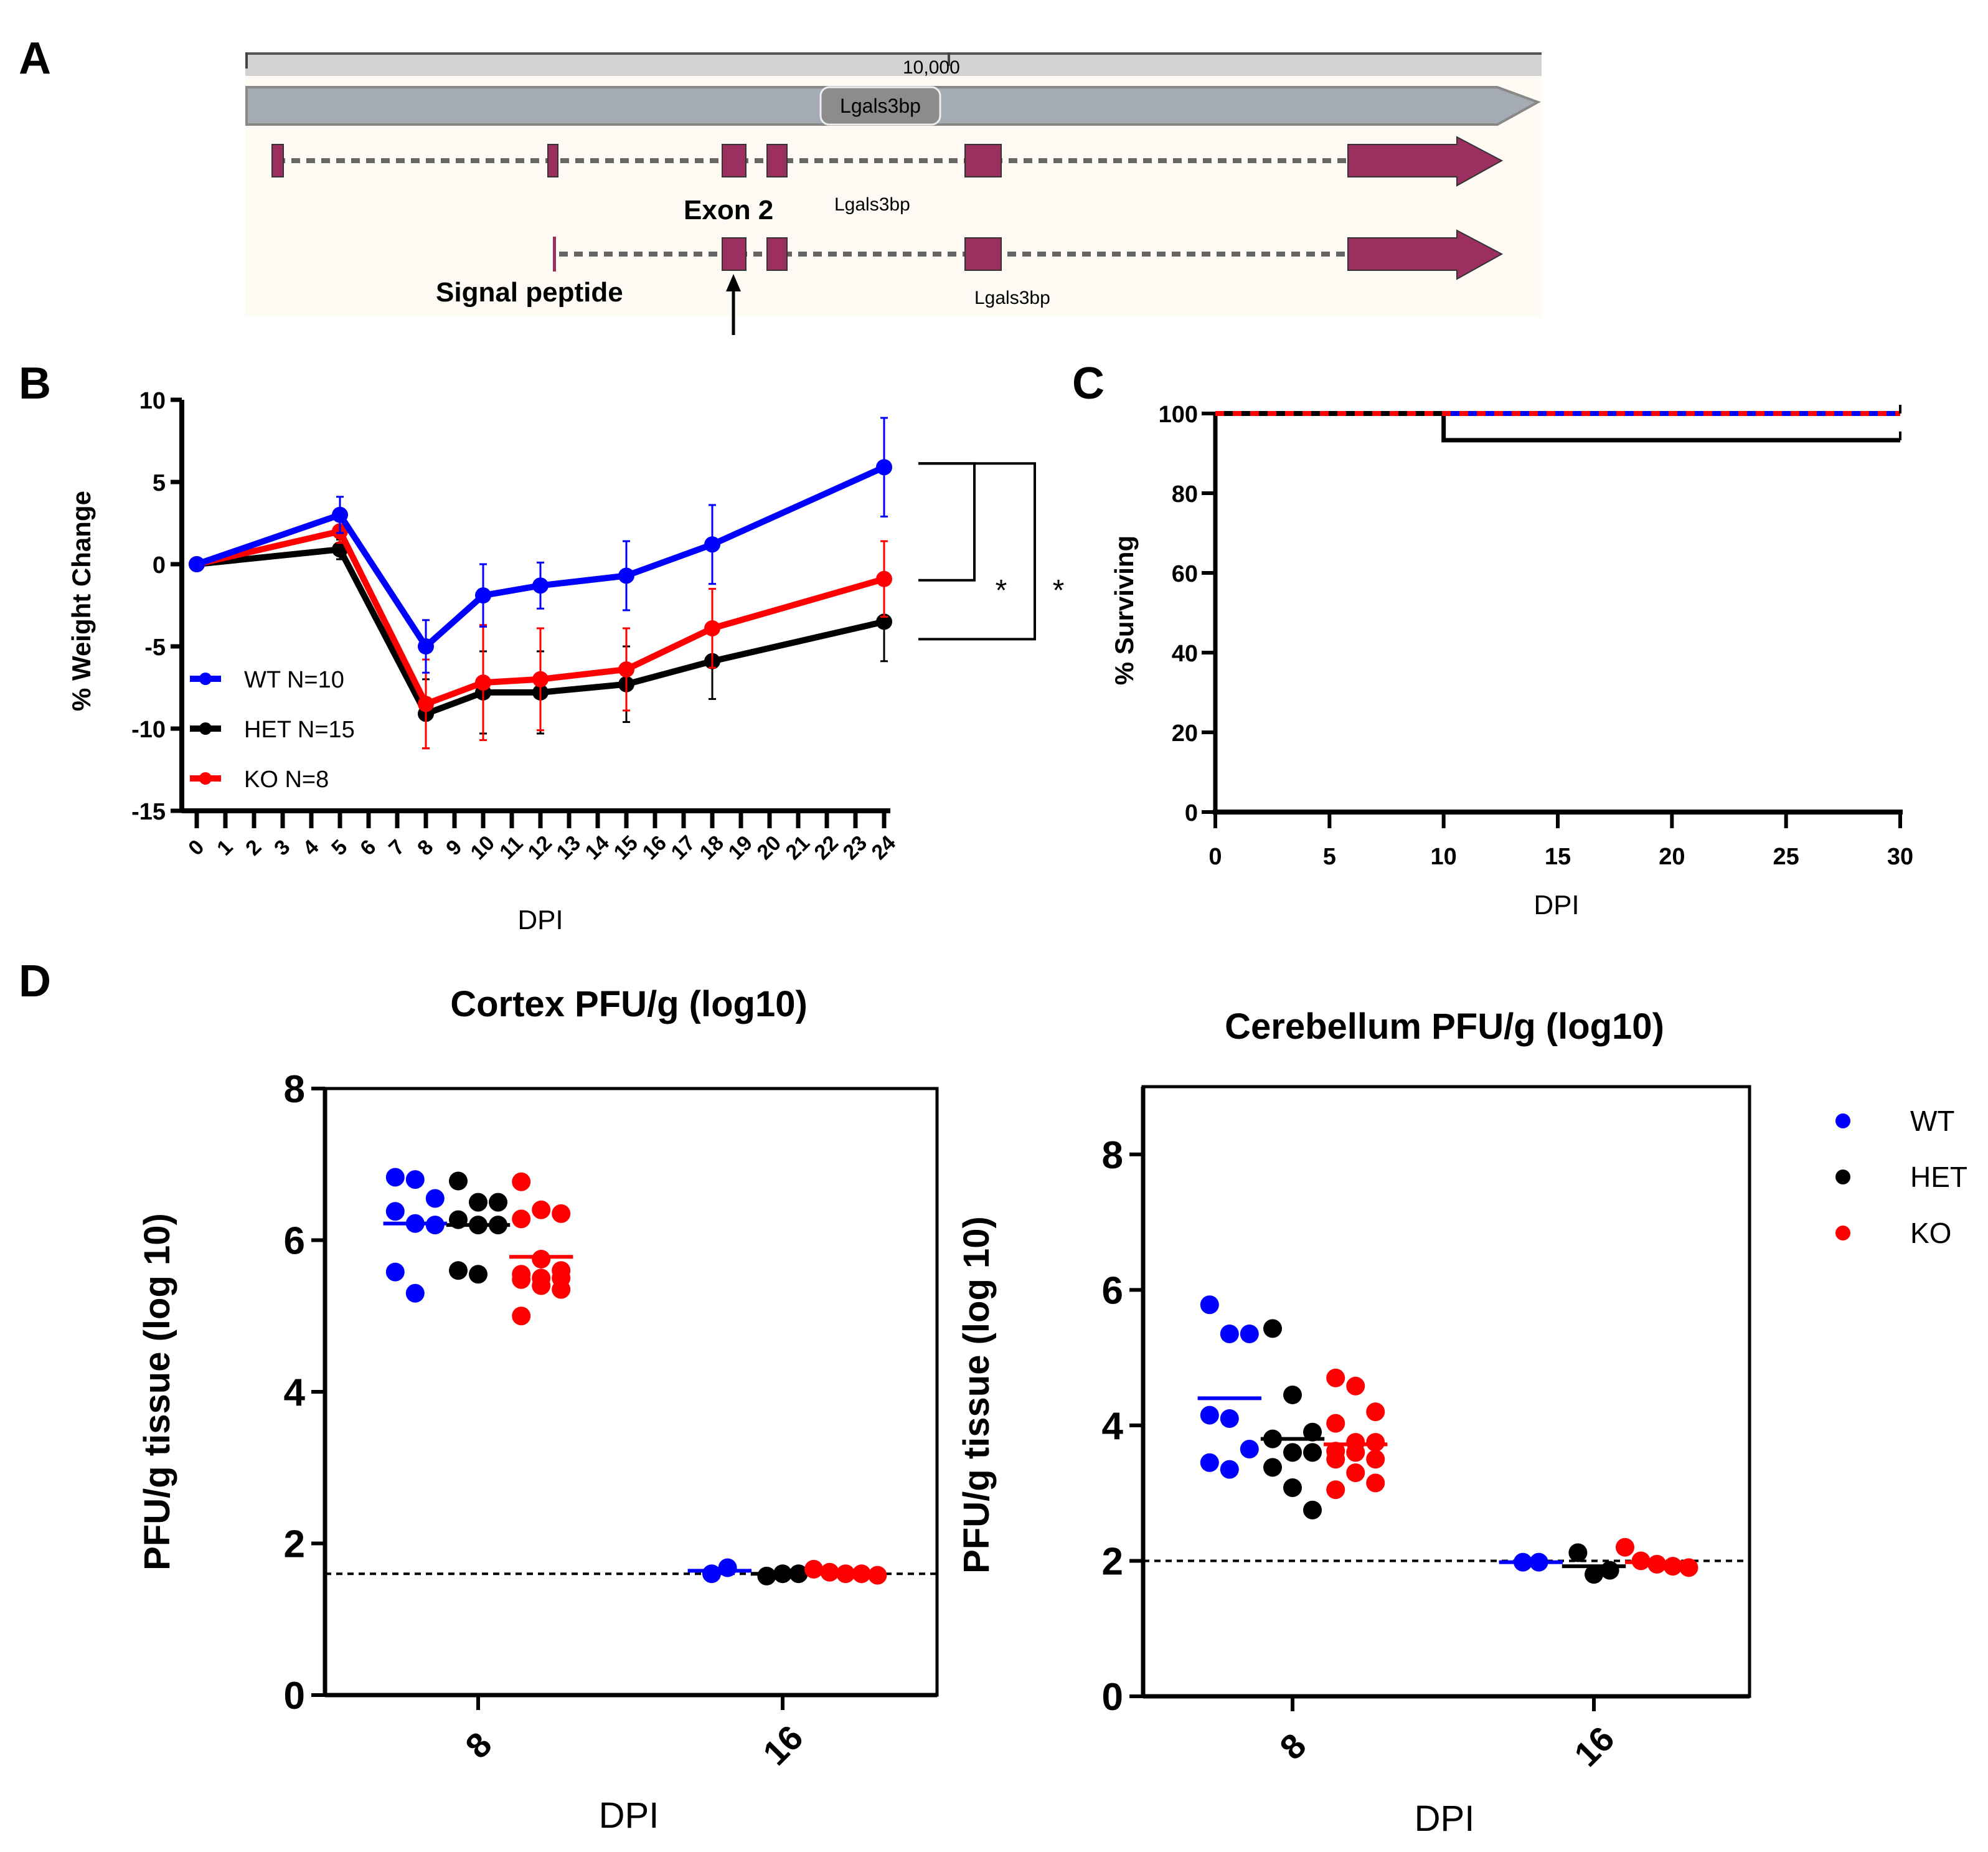  What do you see at coordinates (733, 304) in the screenshot?
I see `arrow-up-icon` at bounding box center [733, 304].